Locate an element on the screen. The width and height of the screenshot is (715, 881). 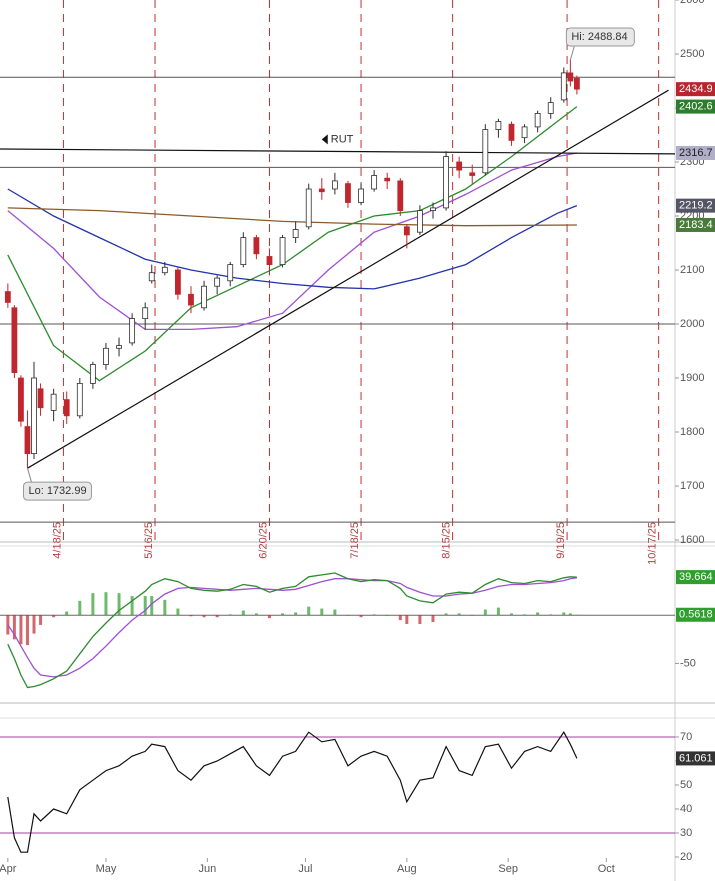
y-tick-label: 30 is located at coordinates (686, 833).